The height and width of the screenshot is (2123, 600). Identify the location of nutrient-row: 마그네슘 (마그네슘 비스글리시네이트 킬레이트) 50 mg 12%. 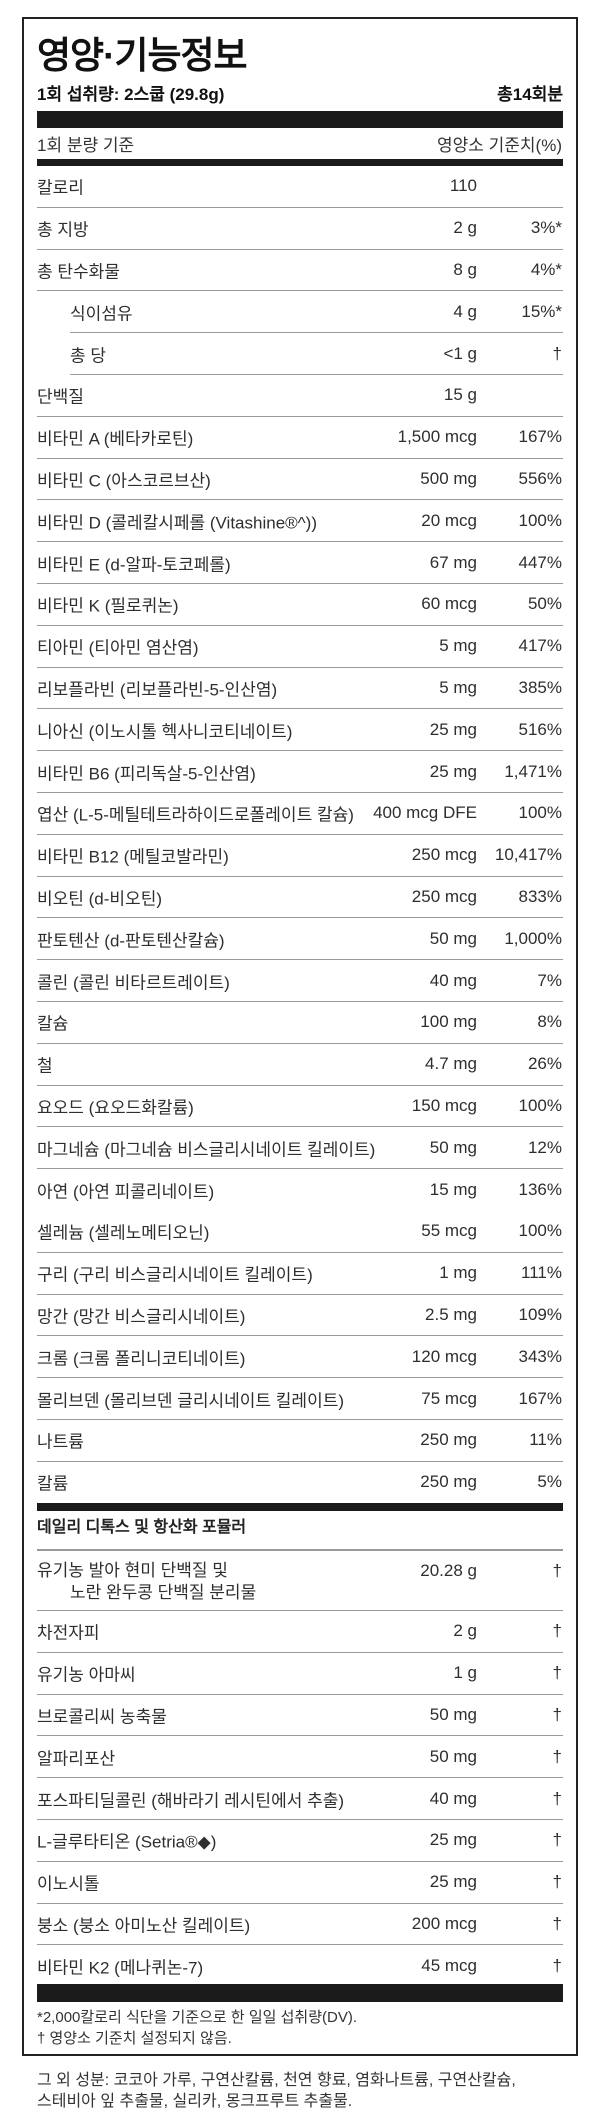
(300, 1148).